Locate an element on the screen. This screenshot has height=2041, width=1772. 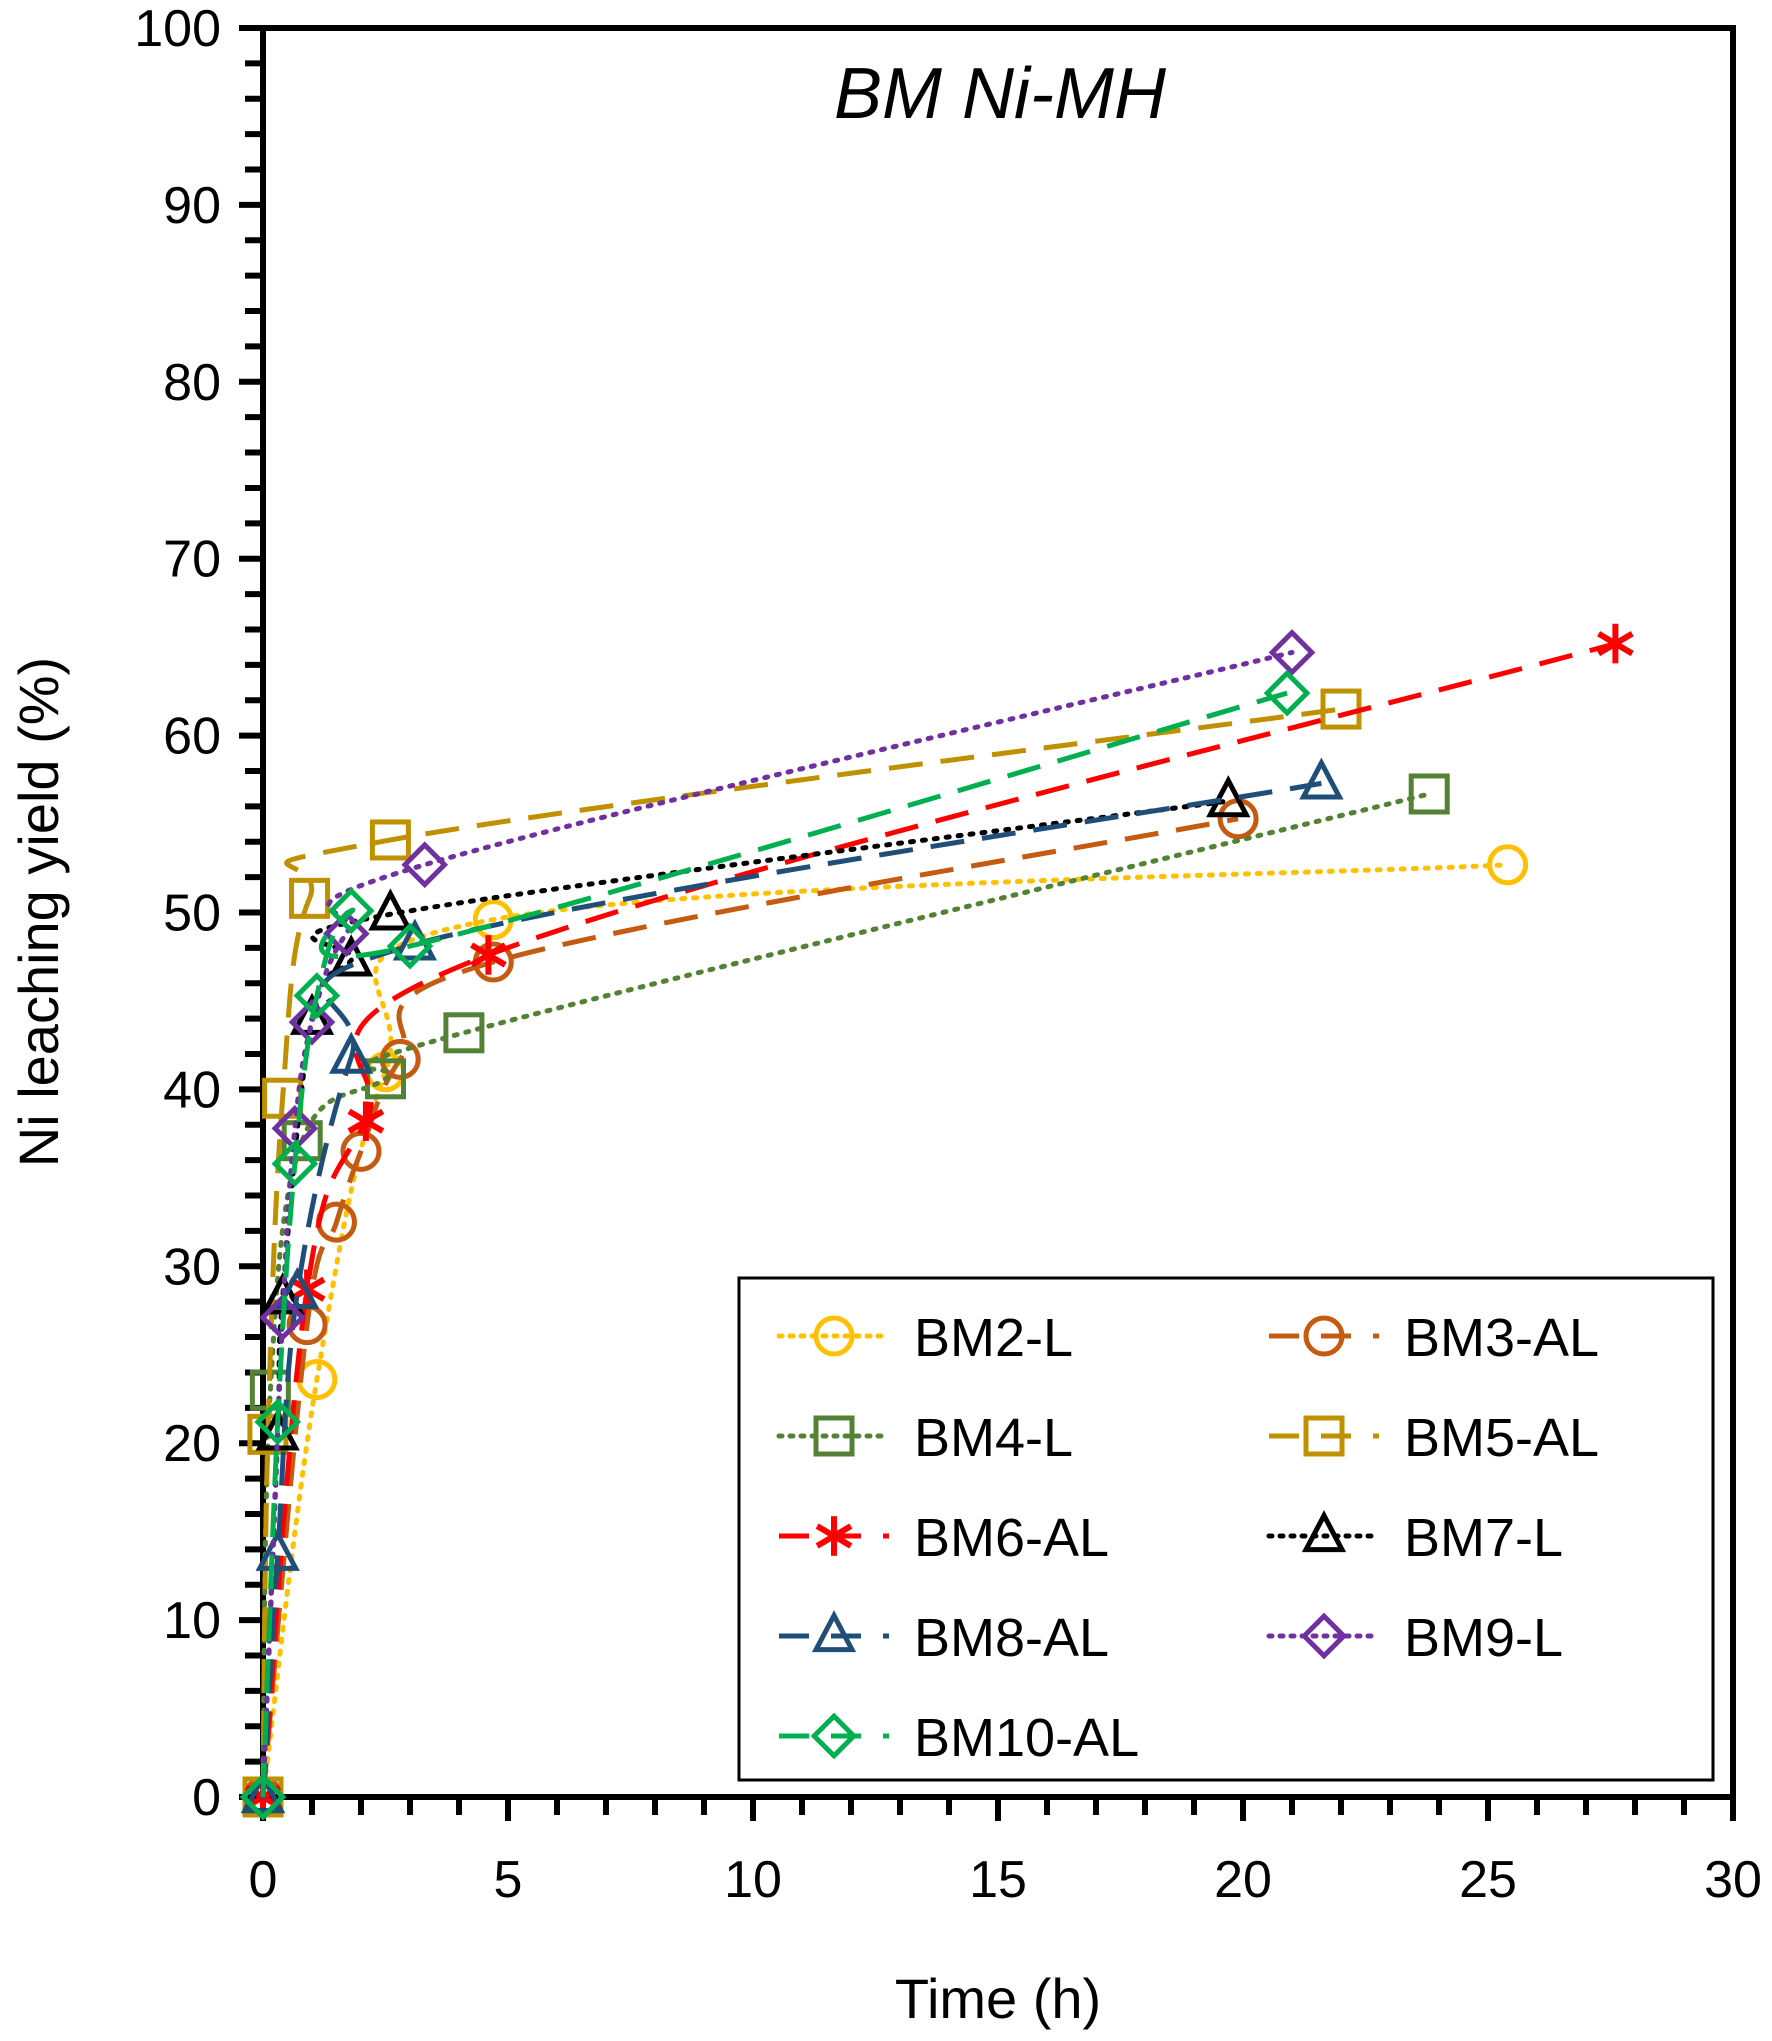
legend-item: BM6-AL is located at coordinates (944, 1538).